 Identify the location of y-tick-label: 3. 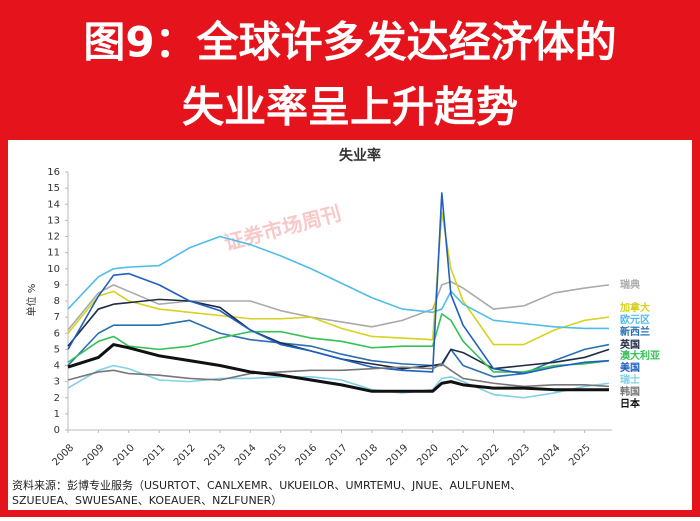
(57, 382).